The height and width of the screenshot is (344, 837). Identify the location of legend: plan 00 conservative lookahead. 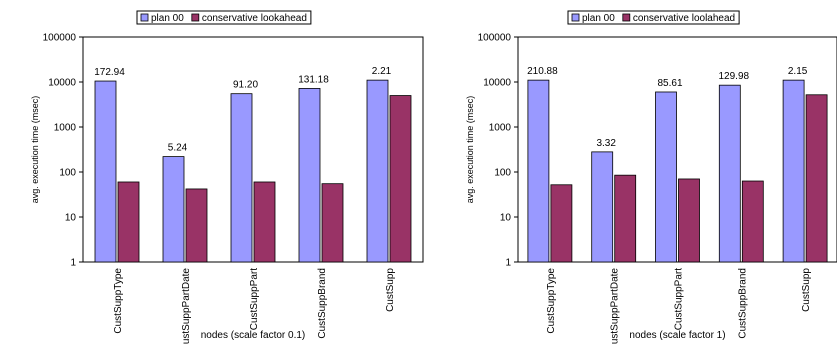
(224, 17).